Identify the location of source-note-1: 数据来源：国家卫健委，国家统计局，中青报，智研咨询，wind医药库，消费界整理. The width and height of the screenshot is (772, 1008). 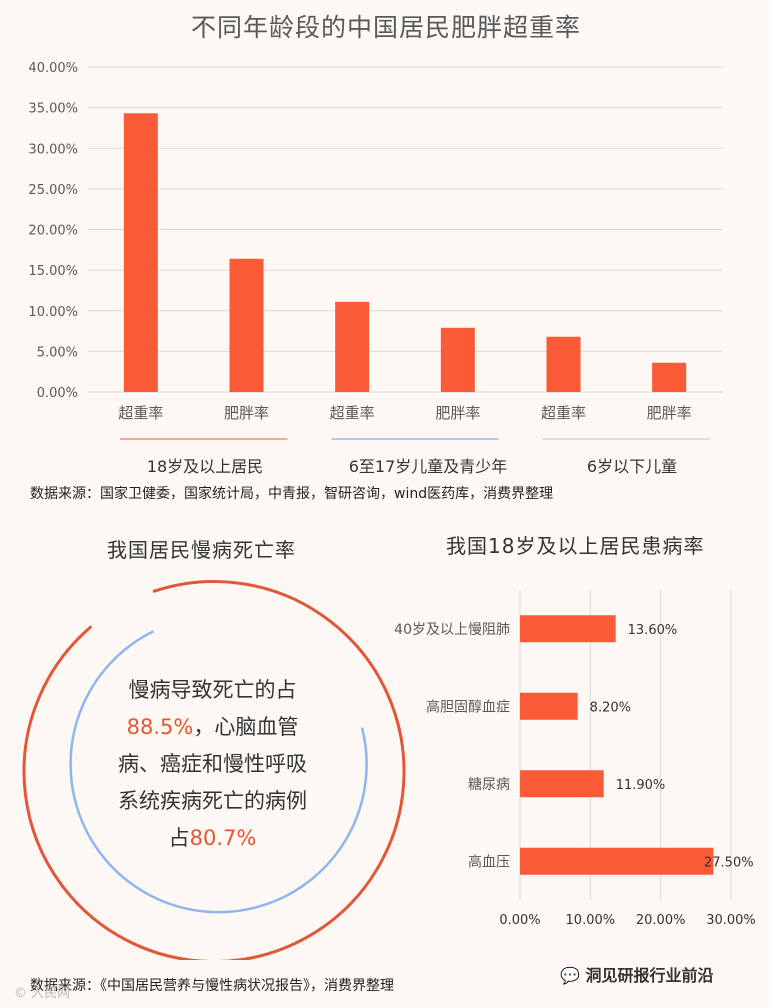
(292, 494).